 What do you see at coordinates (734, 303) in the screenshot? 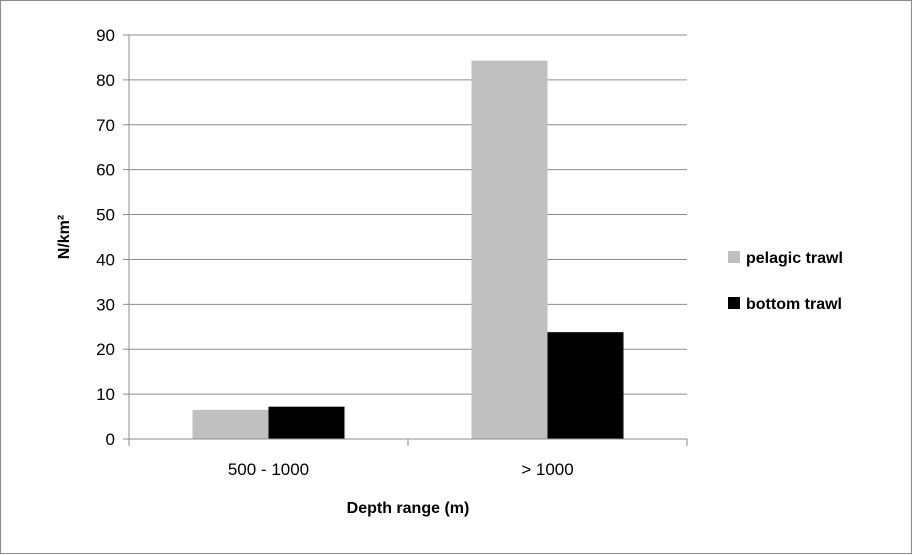
I see `legend-swatch-bottom-trawl` at bounding box center [734, 303].